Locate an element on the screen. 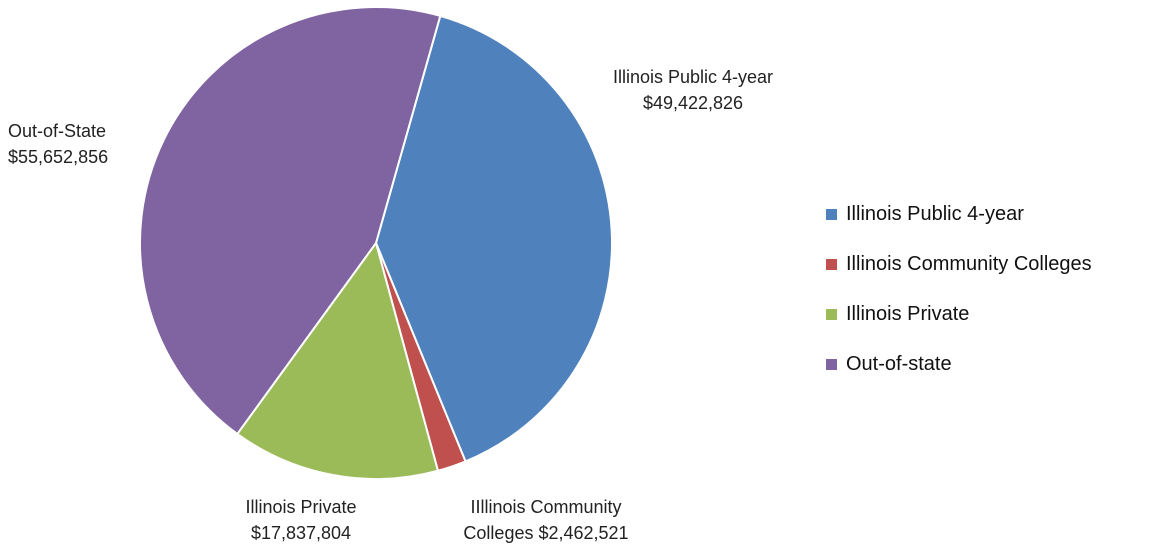 This screenshot has height=552, width=1152. legend-item-out-of-state: Out-of-state is located at coordinates (959, 364).